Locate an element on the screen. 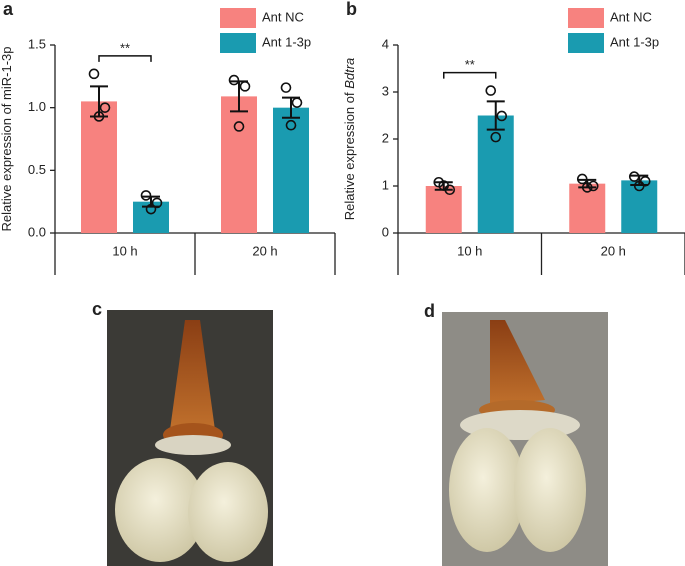 The width and height of the screenshot is (685, 566). y-axis-label: Relative expression of Bdtra is located at coordinates (349, 139).